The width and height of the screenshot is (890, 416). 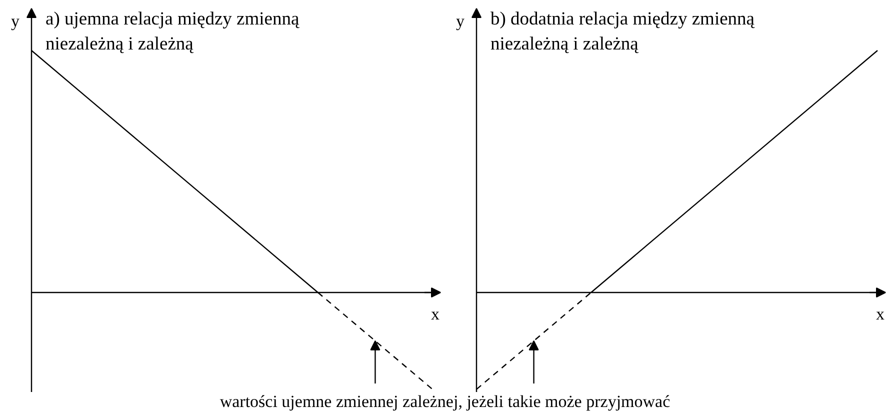 What do you see at coordinates (623, 32) in the screenshot?
I see `chart-title: b) dodatnia relacja między zmienną niezależną i zależną` at bounding box center [623, 32].